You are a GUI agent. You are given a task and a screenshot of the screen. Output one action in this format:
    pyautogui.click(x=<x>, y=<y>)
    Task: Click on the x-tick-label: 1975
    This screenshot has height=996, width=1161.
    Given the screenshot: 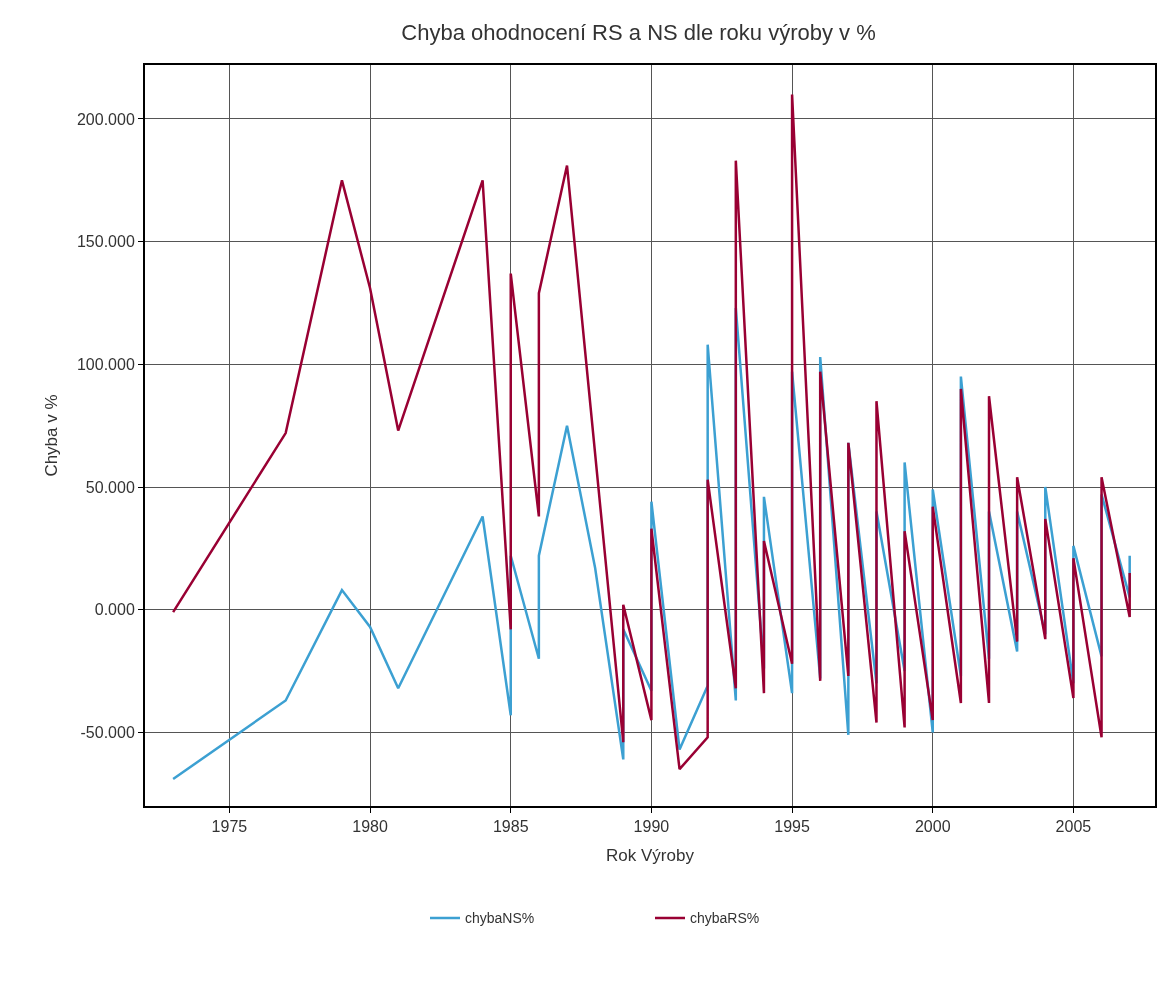 What is the action you would take?
    pyautogui.click(x=229, y=827)
    